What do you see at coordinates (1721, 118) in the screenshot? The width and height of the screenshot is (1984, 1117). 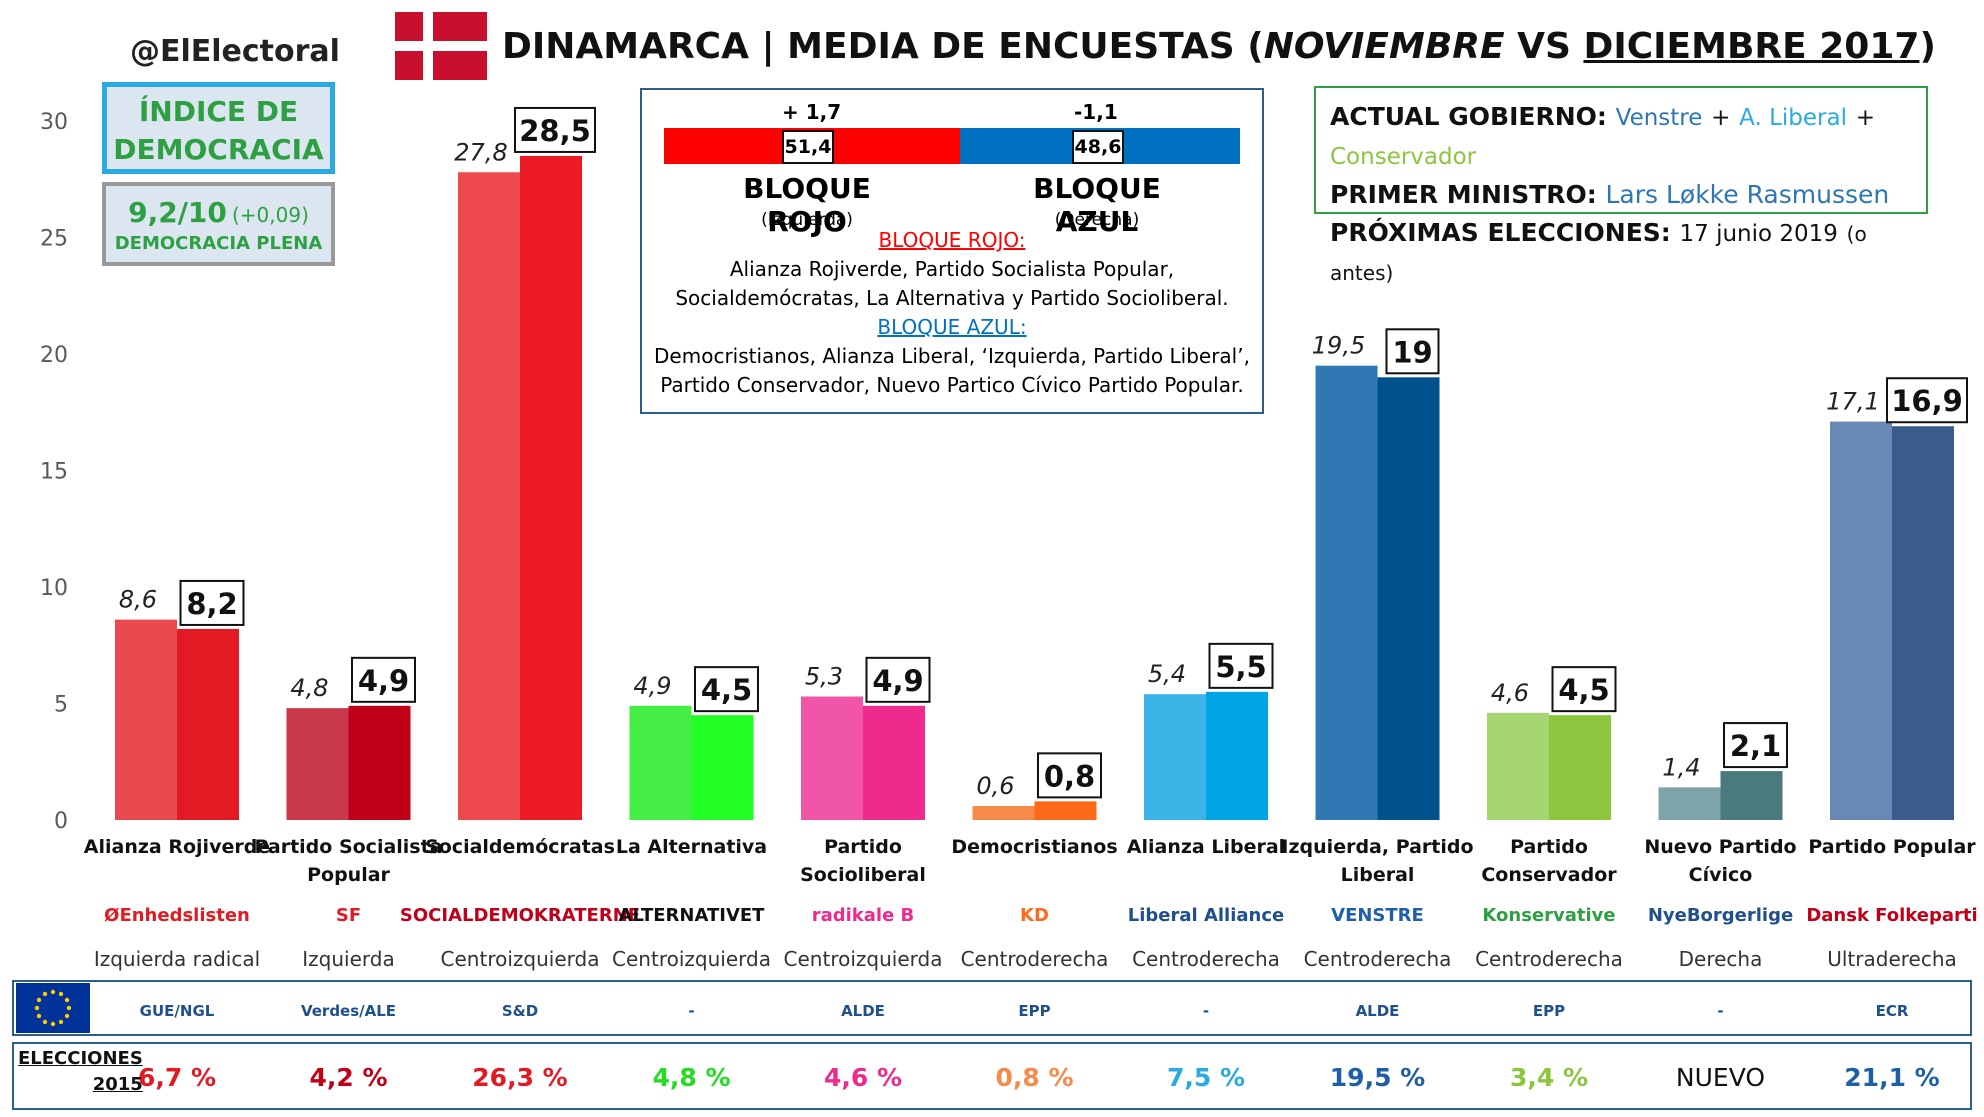 I see `gov-plus-1: +` at bounding box center [1721, 118].